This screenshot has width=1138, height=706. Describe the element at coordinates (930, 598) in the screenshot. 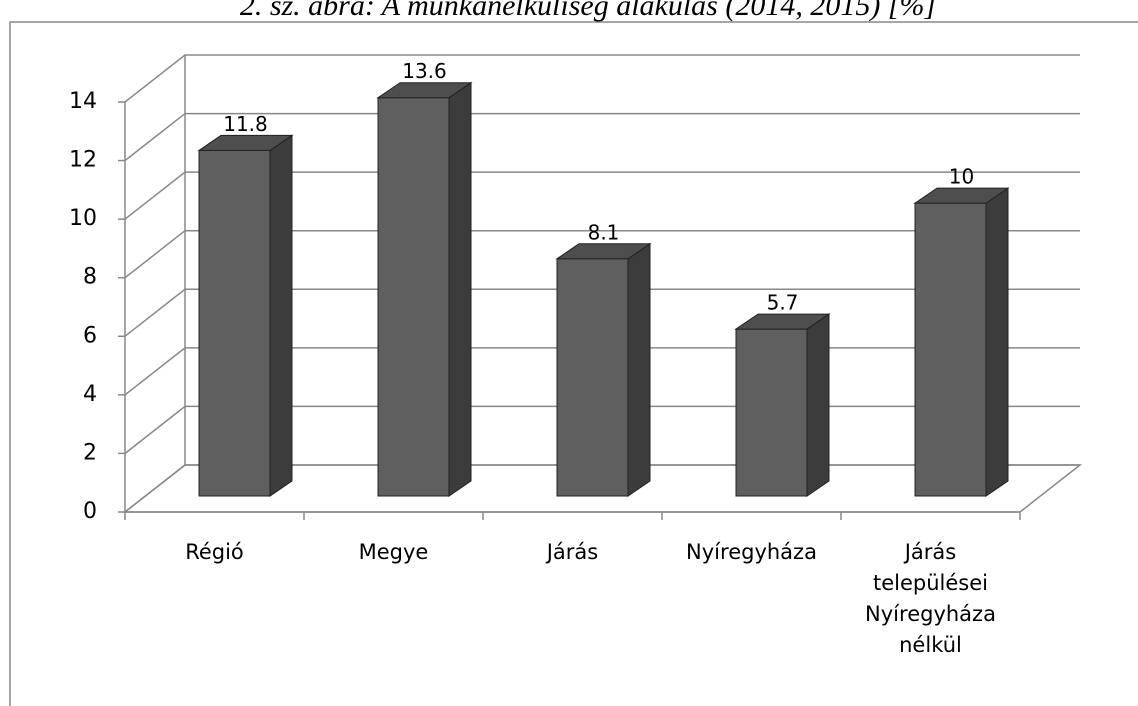

I see `x-tick-label: Járás települései Nyíregyháza nélkül` at that location.